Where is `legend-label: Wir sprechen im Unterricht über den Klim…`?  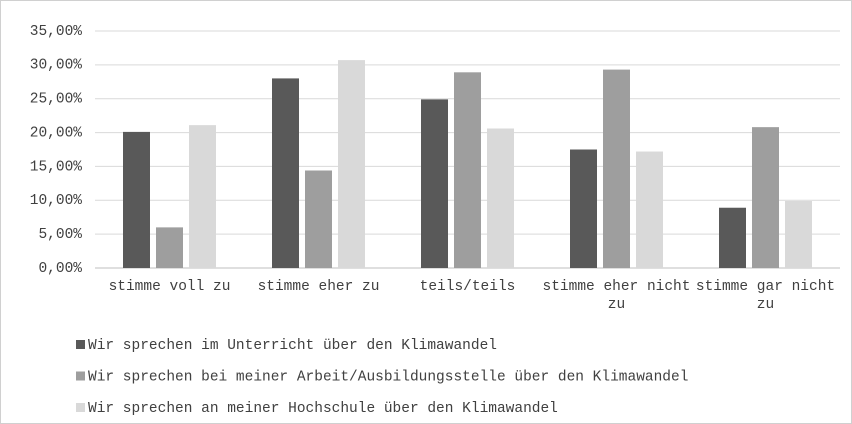
legend-label: Wir sprechen im Unterricht über den Klim… is located at coordinates (292, 346).